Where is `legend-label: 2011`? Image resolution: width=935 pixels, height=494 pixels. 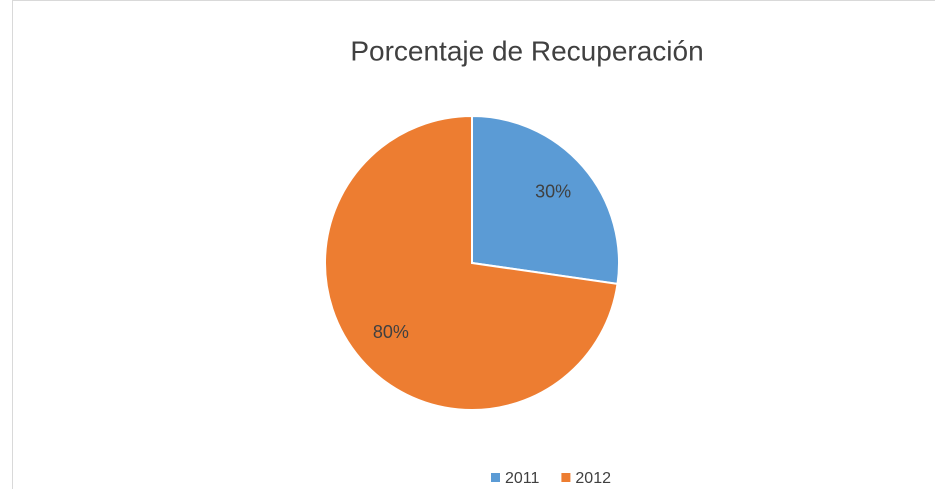 legend-label: 2011 is located at coordinates (522, 478).